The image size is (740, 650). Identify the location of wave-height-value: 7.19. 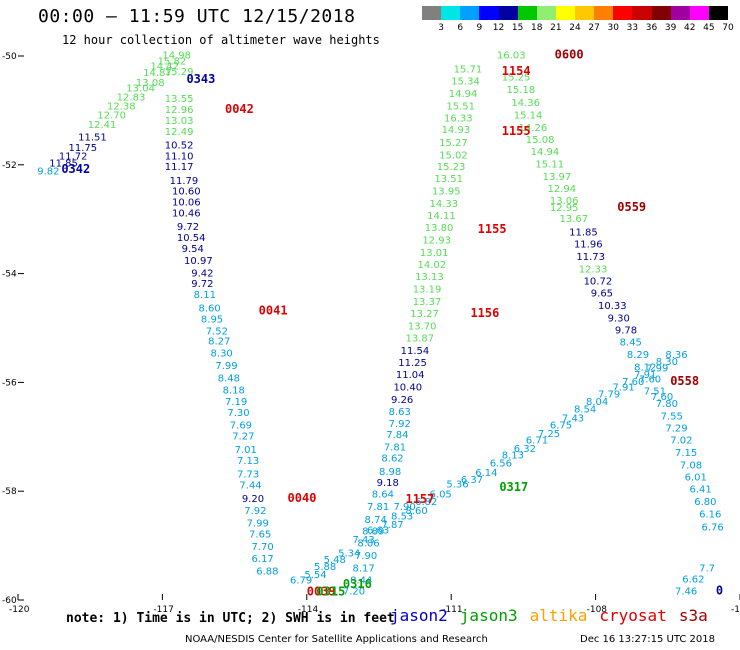
(236, 402).